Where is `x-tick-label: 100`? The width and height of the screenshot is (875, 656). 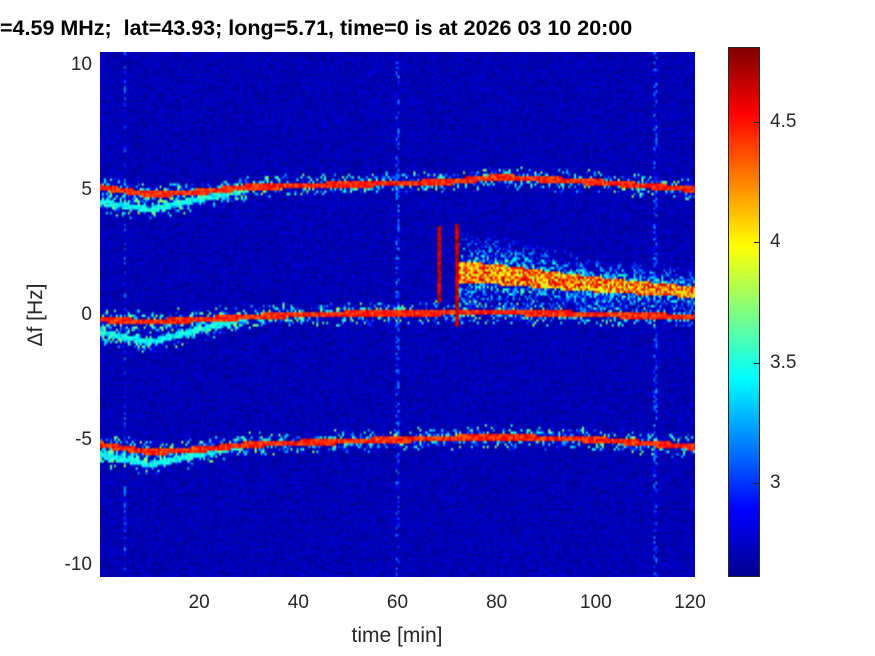
x-tick-label: 100 is located at coordinates (595, 602).